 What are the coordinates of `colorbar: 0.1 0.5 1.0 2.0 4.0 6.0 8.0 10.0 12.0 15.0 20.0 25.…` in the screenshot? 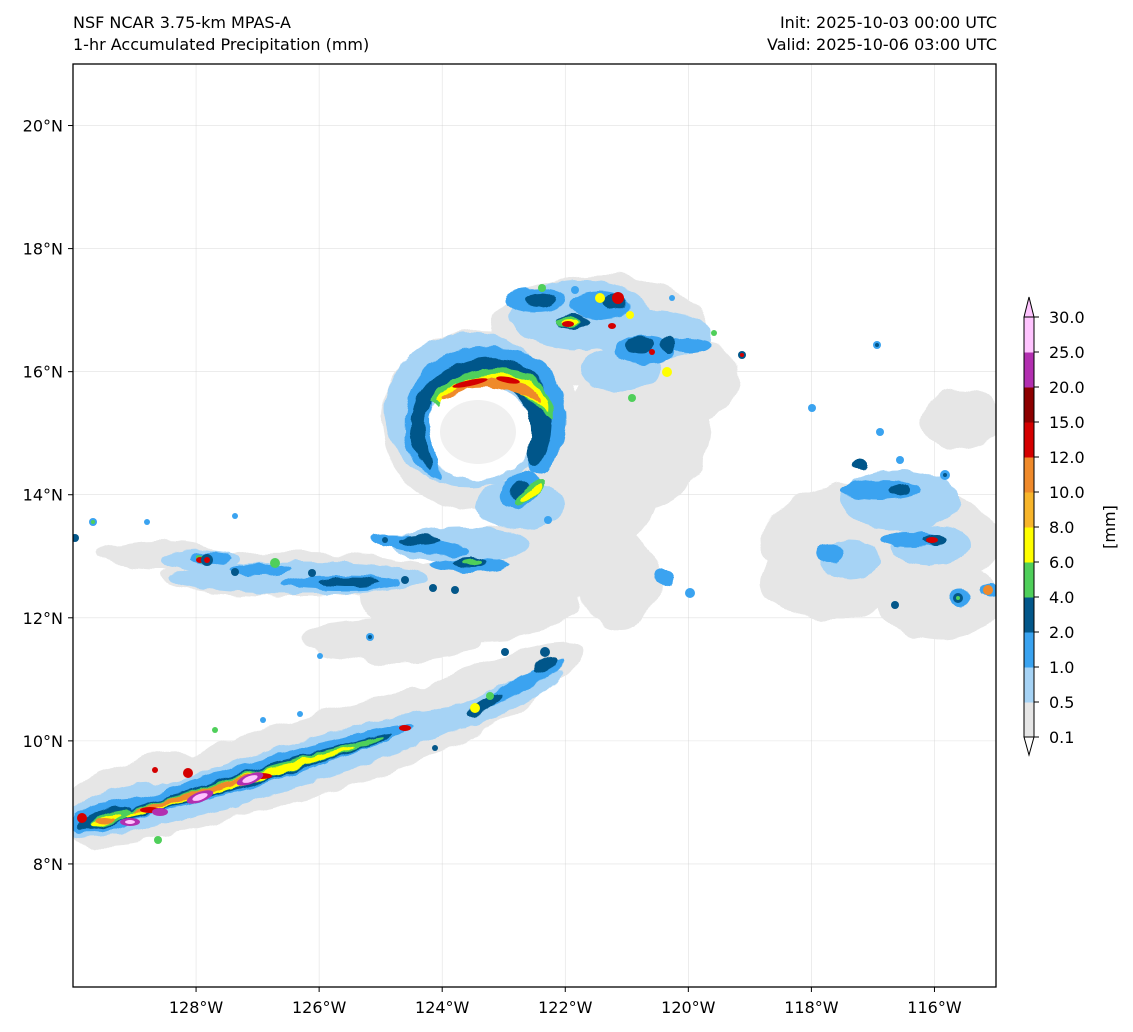 It's located at (1054, 526).